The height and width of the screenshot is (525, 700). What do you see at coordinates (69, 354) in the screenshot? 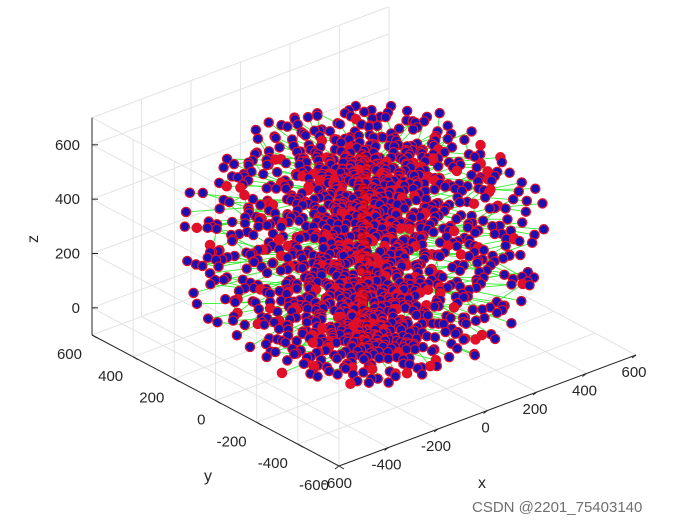
I see `y-tick-label: 600` at bounding box center [69, 354].